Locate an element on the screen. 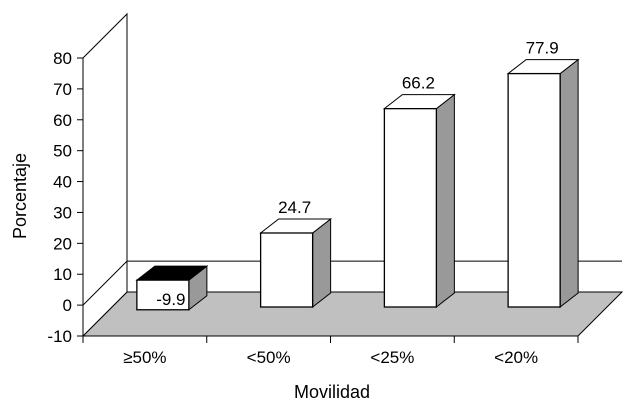  data-label: 66.2 is located at coordinates (418, 83).